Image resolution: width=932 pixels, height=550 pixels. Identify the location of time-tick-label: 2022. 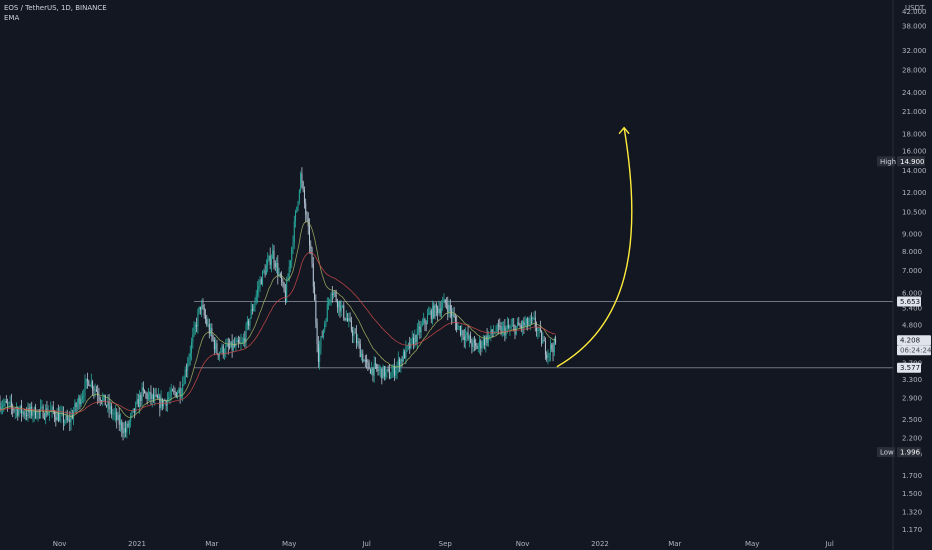
(600, 544).